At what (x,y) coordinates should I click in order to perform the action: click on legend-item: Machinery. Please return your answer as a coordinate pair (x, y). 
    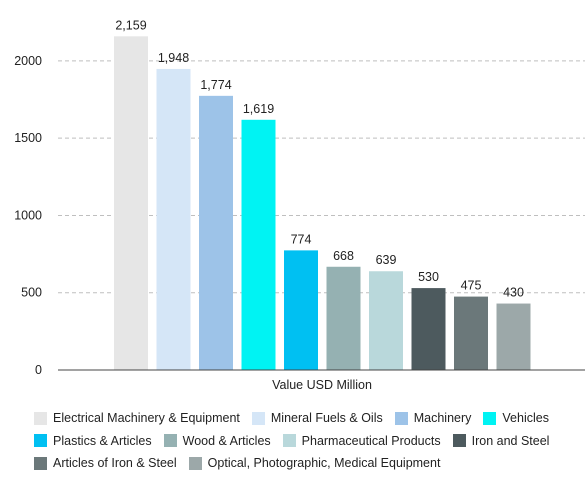
    Looking at the image, I should click on (433, 418).